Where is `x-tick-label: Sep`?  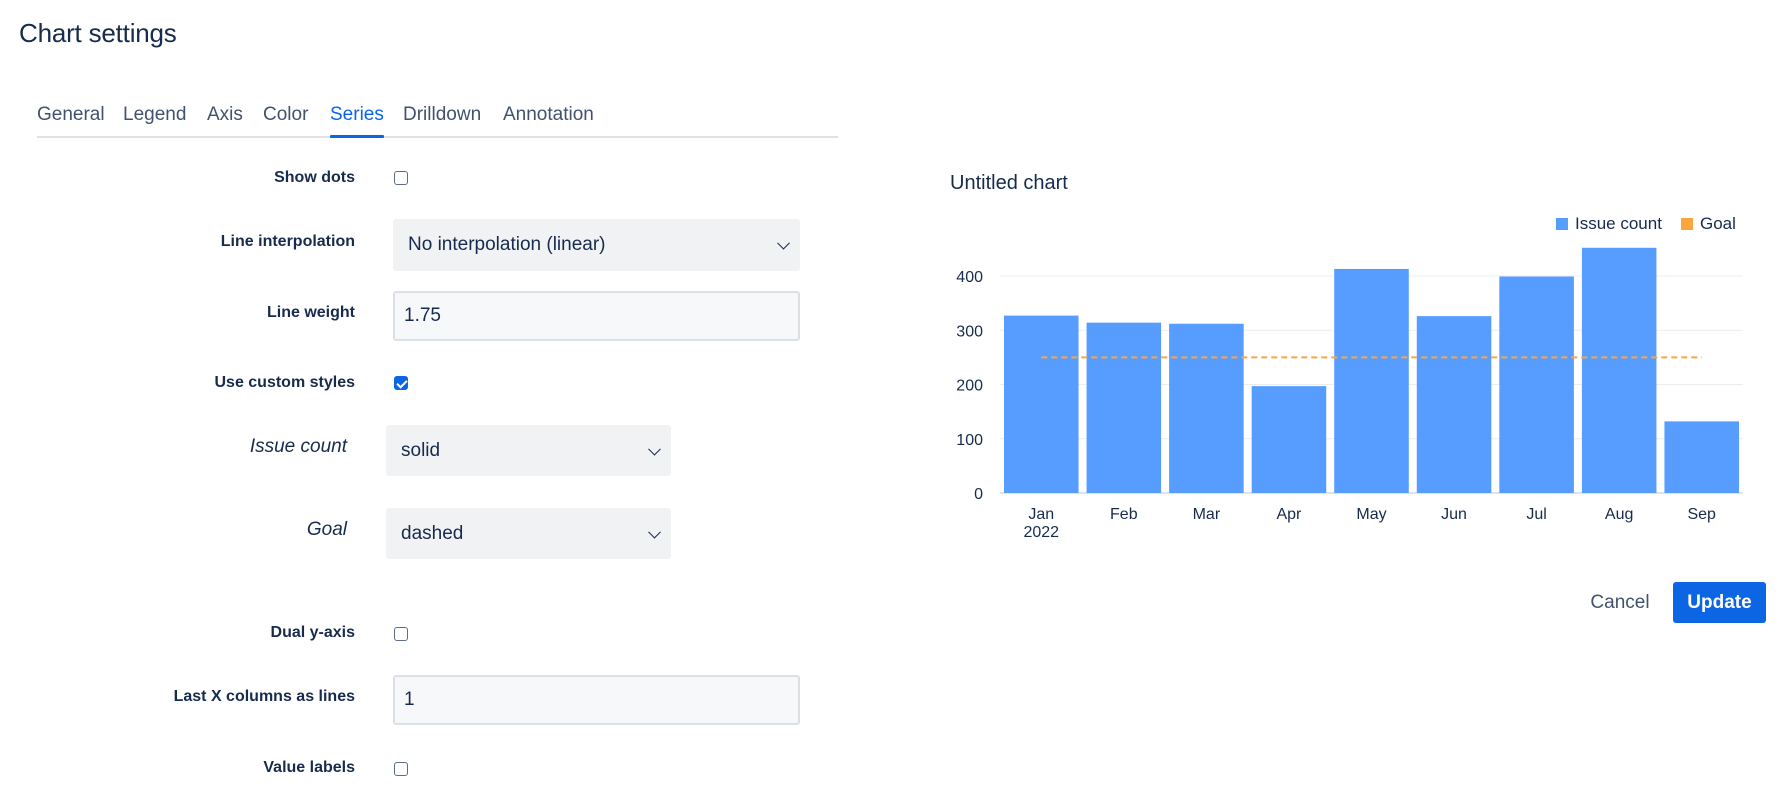
x-tick-label: Sep is located at coordinates (1701, 514).